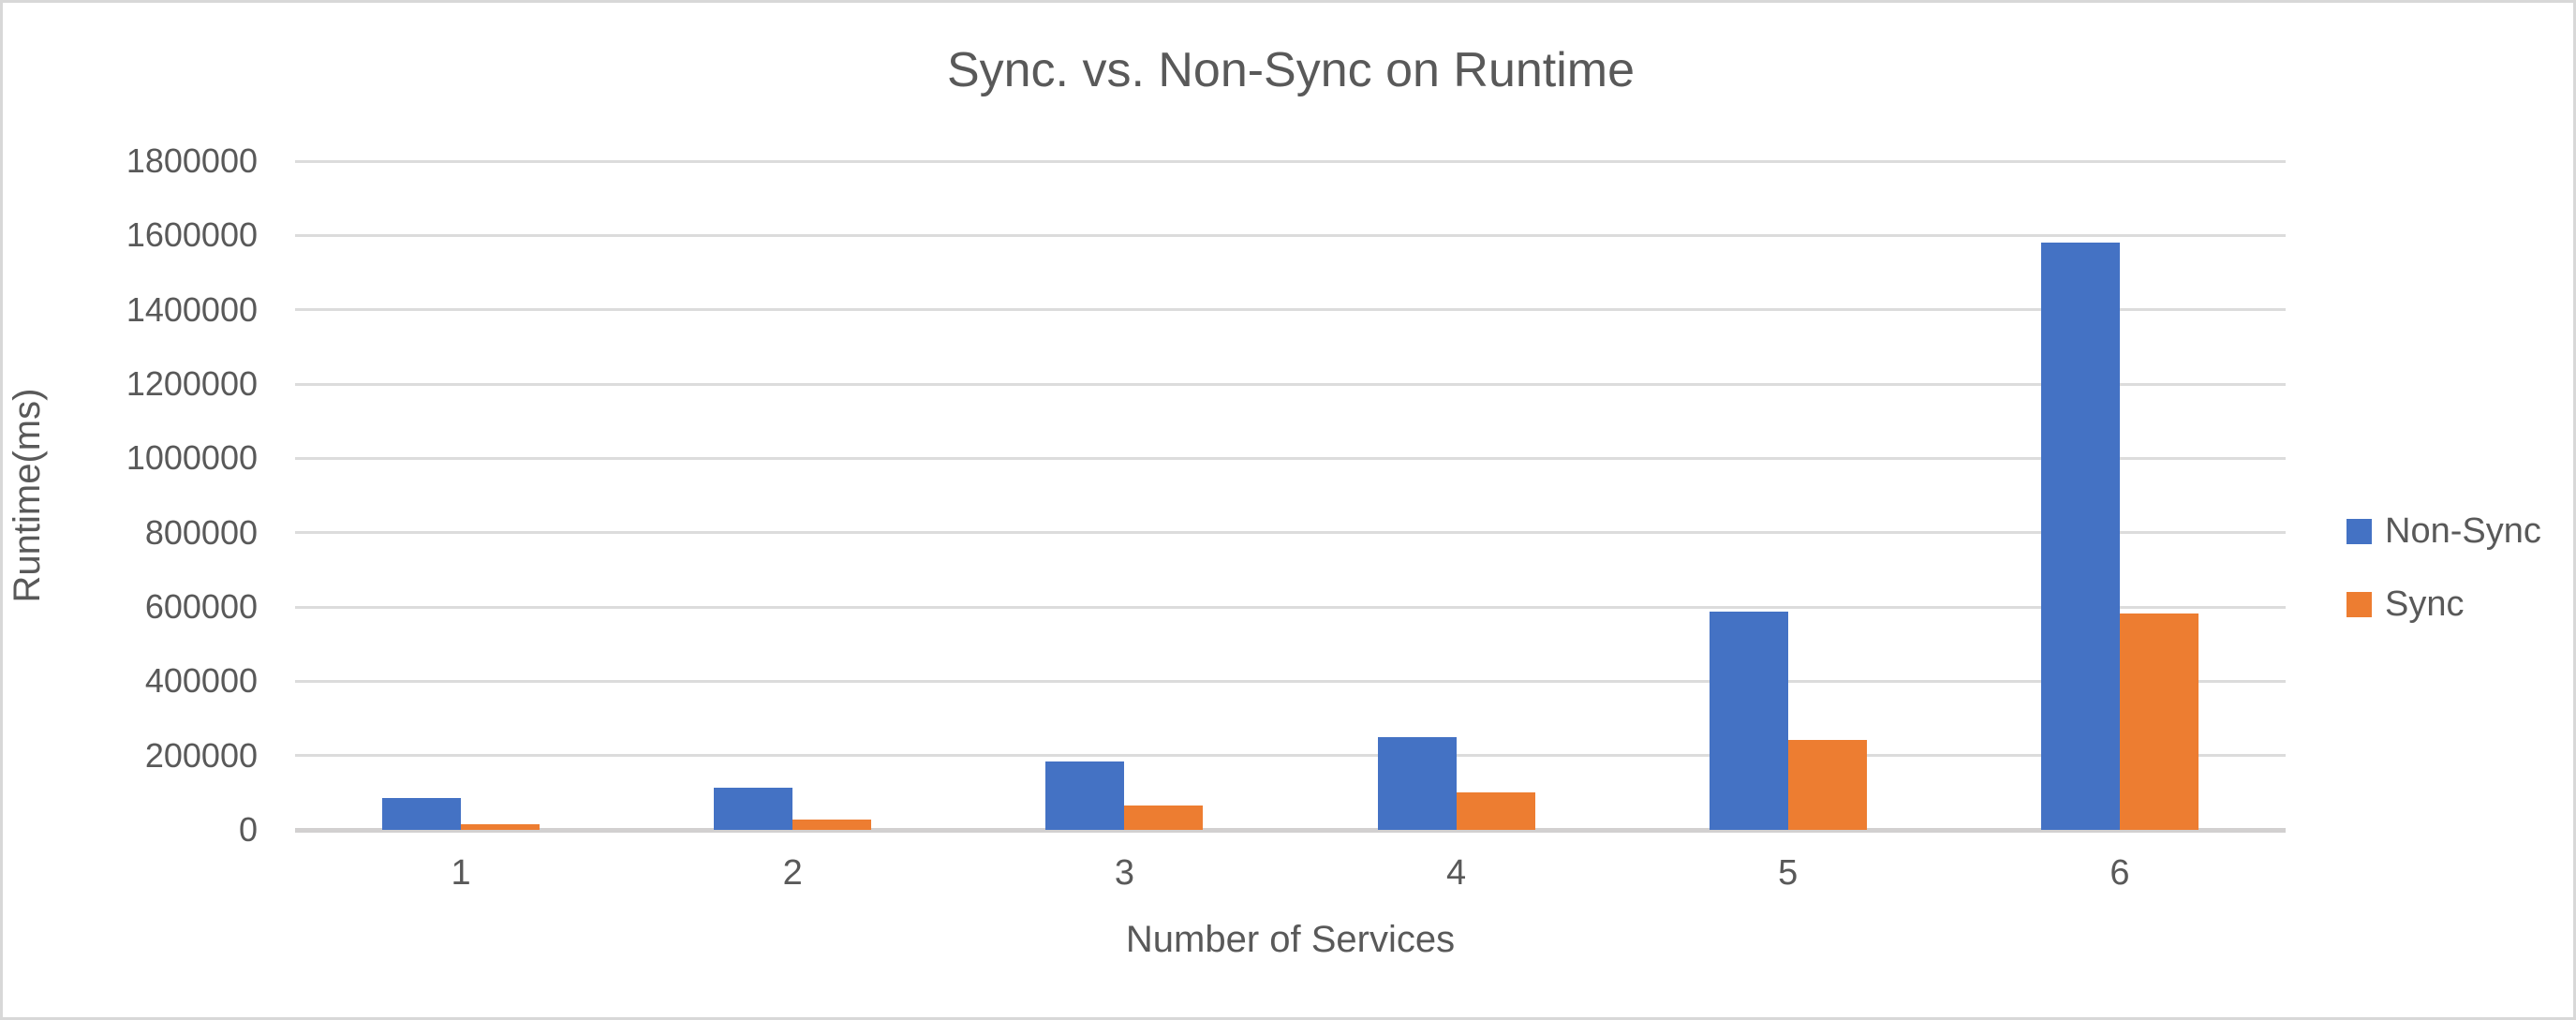 This screenshot has width=2576, height=1020. I want to click on legend-label-non-sync: Non-Sync, so click(2463, 531).